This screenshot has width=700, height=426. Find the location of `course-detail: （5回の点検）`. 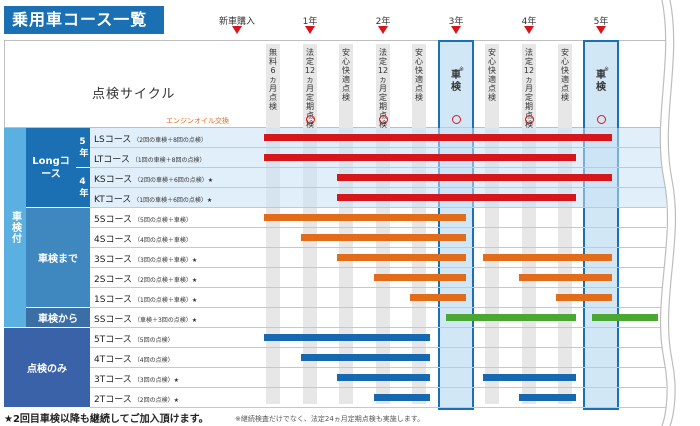

course-detail: （5回の点検） is located at coordinates (153, 340).